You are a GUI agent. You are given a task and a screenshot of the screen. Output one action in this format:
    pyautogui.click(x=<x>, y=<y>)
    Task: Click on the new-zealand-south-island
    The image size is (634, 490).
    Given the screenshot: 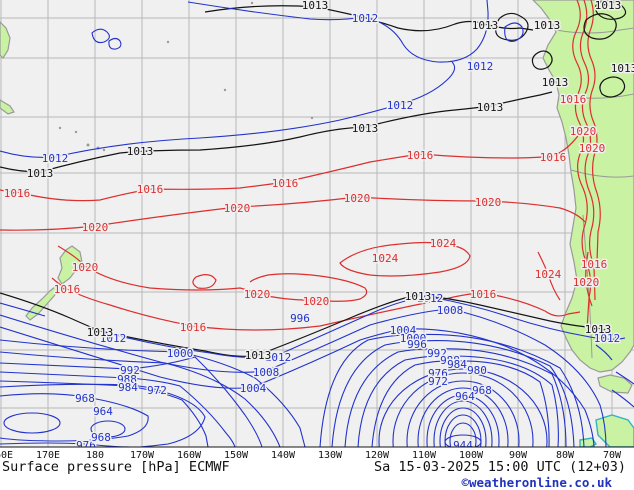 What is the action you would take?
    pyautogui.click(x=43, y=303)
    